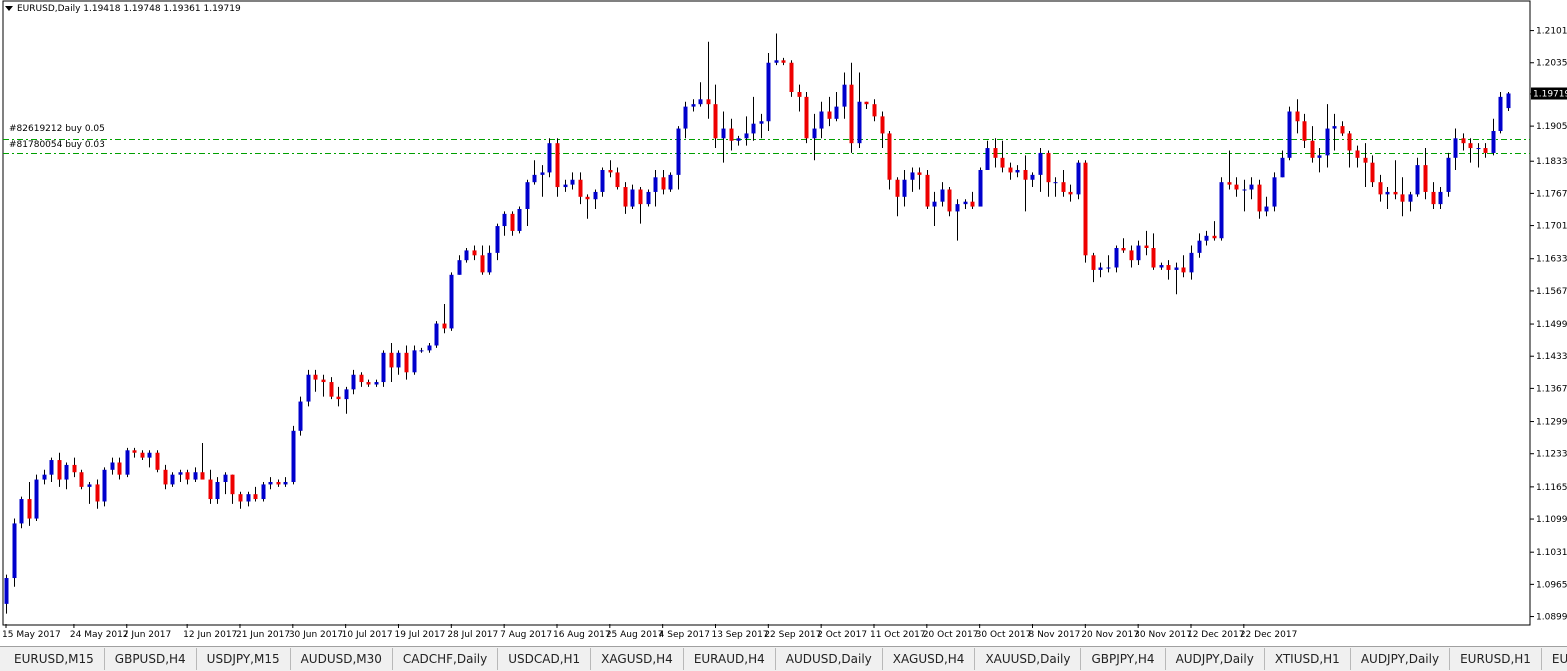 This screenshot has width=1567, height=671. Describe the element at coordinates (1496, 659) in the screenshot. I see `chart-tab: EURUSD,H1` at that location.